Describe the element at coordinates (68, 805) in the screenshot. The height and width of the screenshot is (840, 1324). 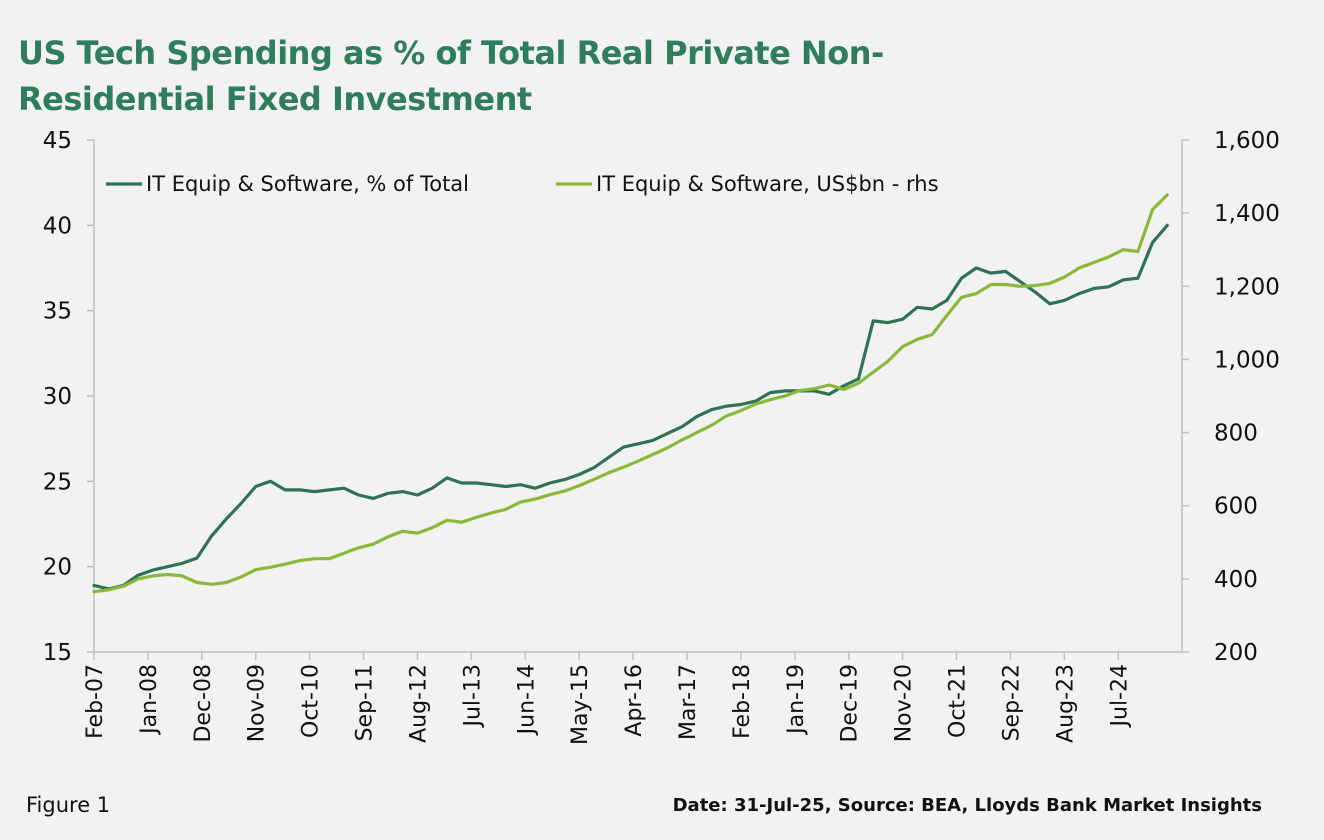
I see `figure-label: Figure 1` at that location.